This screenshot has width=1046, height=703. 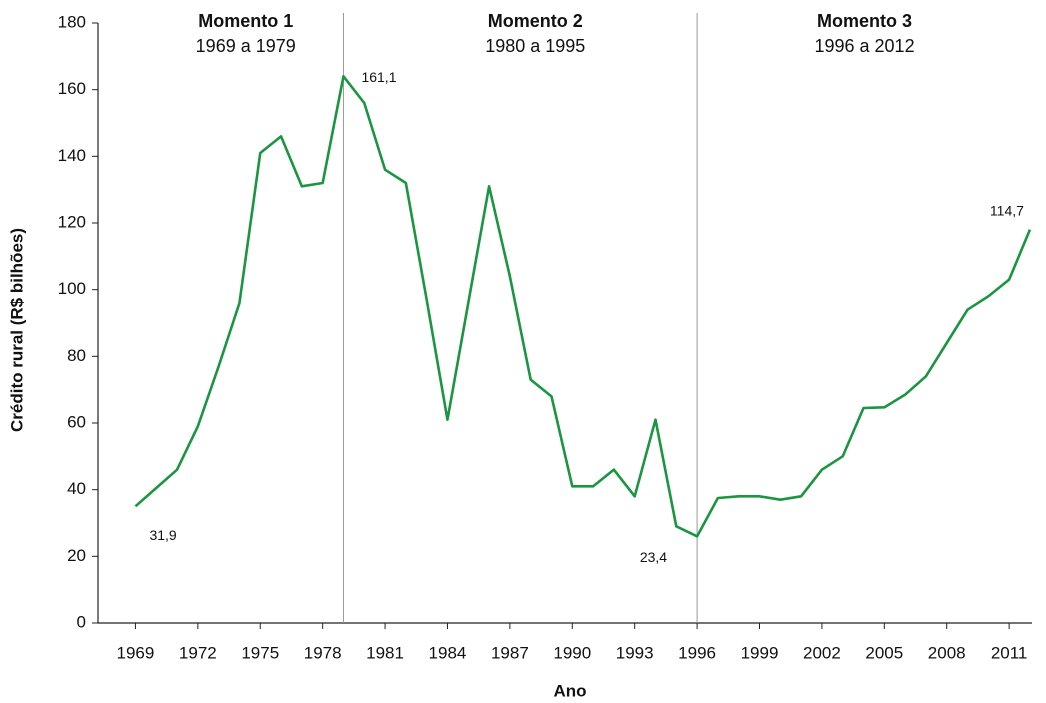 What do you see at coordinates (72, 88) in the screenshot?
I see `y-tick-label: 160` at bounding box center [72, 88].